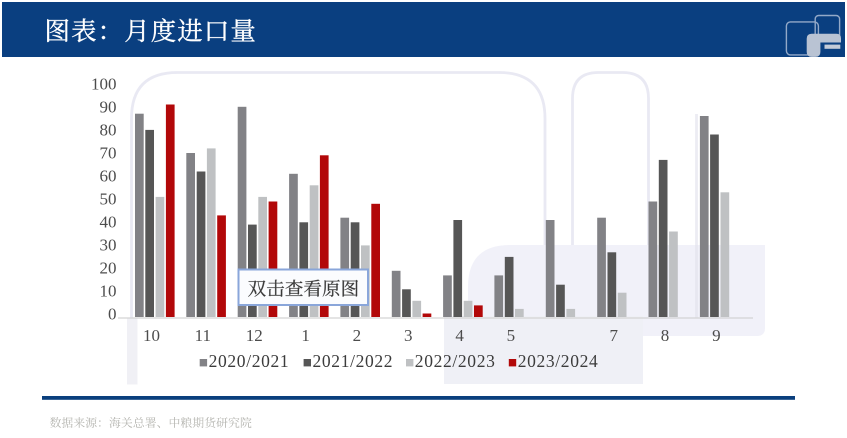 Image resolution: width=847 pixels, height=438 pixels. What do you see at coordinates (108, 130) in the screenshot?
I see `svg-text: 80` at bounding box center [108, 130].